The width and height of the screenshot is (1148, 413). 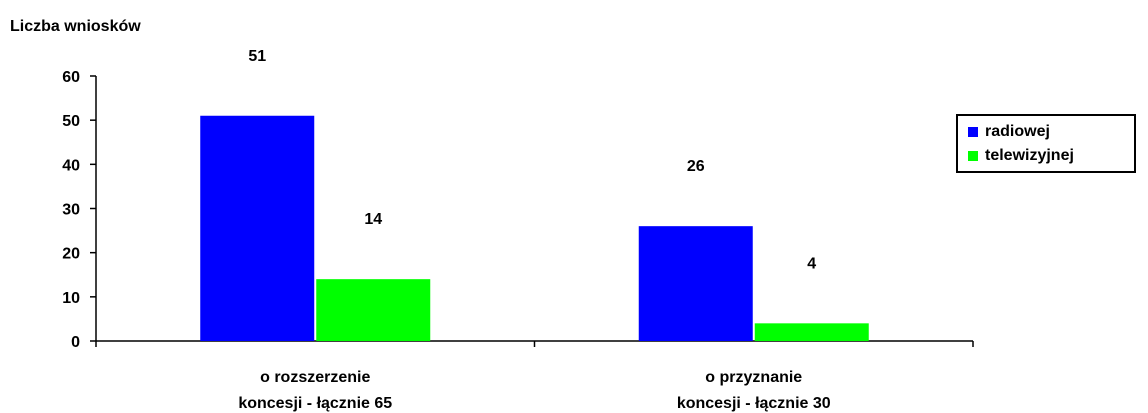 I want to click on y-tick-label-0: 0, so click(x=75, y=342).